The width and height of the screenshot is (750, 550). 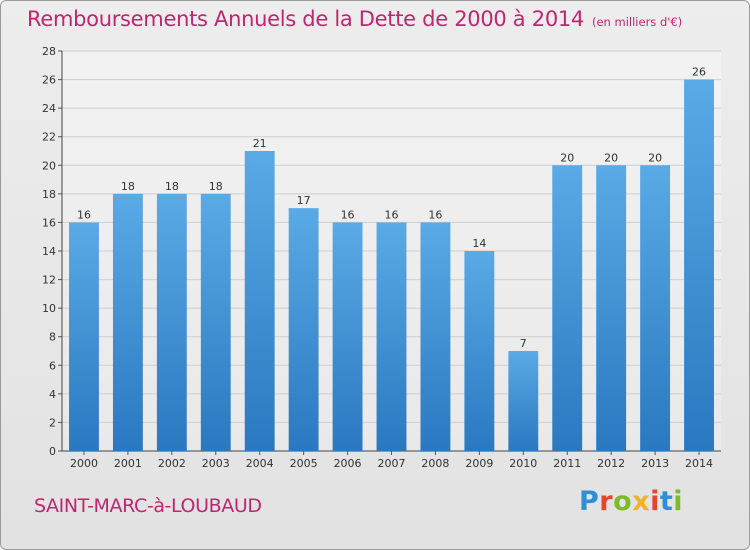 I want to click on y-tick-label: 24, so click(x=49, y=108).